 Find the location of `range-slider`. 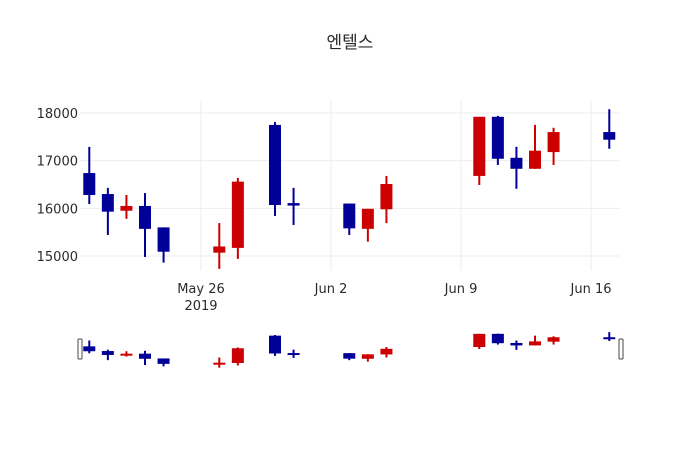

range-slider is located at coordinates (350, 350).